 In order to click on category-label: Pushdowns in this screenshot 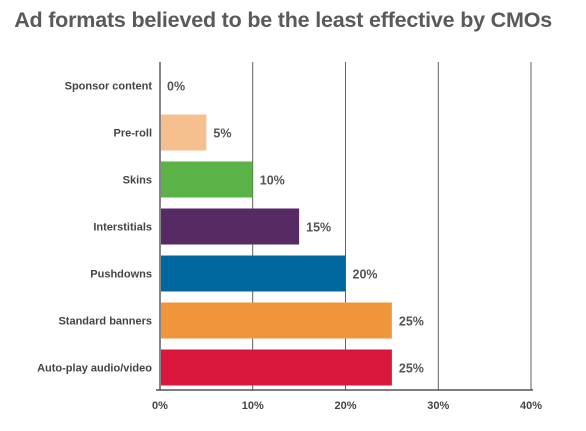, I will do `click(121, 275)`.